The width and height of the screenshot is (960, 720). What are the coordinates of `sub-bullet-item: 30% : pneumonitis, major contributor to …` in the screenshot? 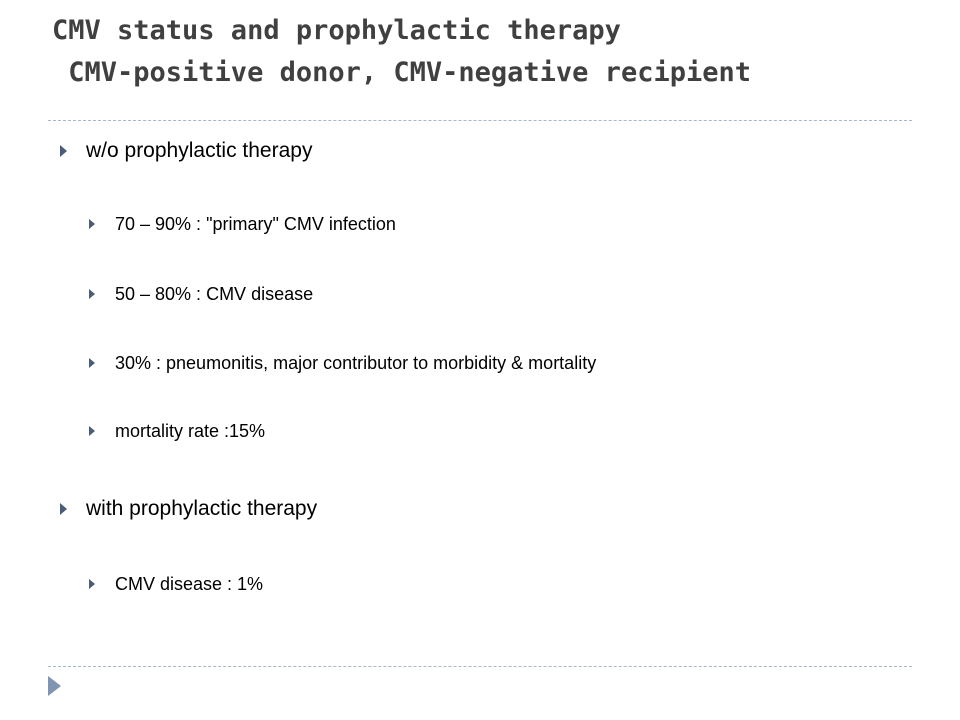 It's located at (342, 363).